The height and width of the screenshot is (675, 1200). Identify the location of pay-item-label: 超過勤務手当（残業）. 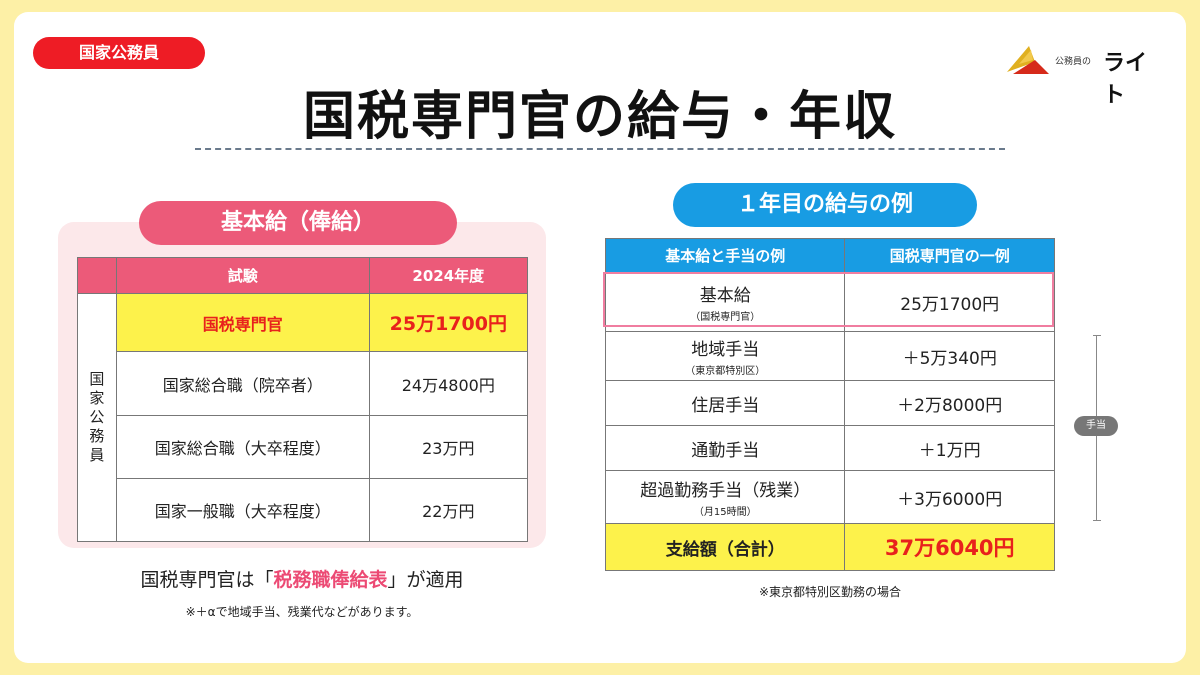
(725, 491).